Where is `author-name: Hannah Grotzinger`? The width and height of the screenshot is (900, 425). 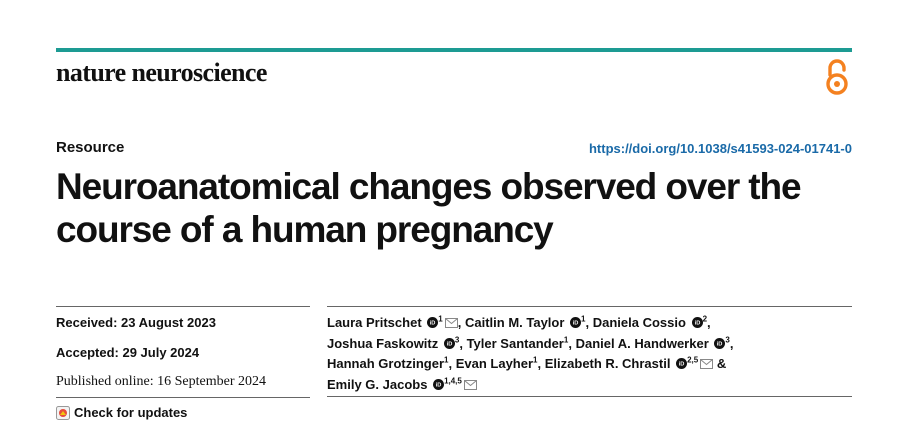
author-name: Hannah Grotzinger is located at coordinates (386, 363).